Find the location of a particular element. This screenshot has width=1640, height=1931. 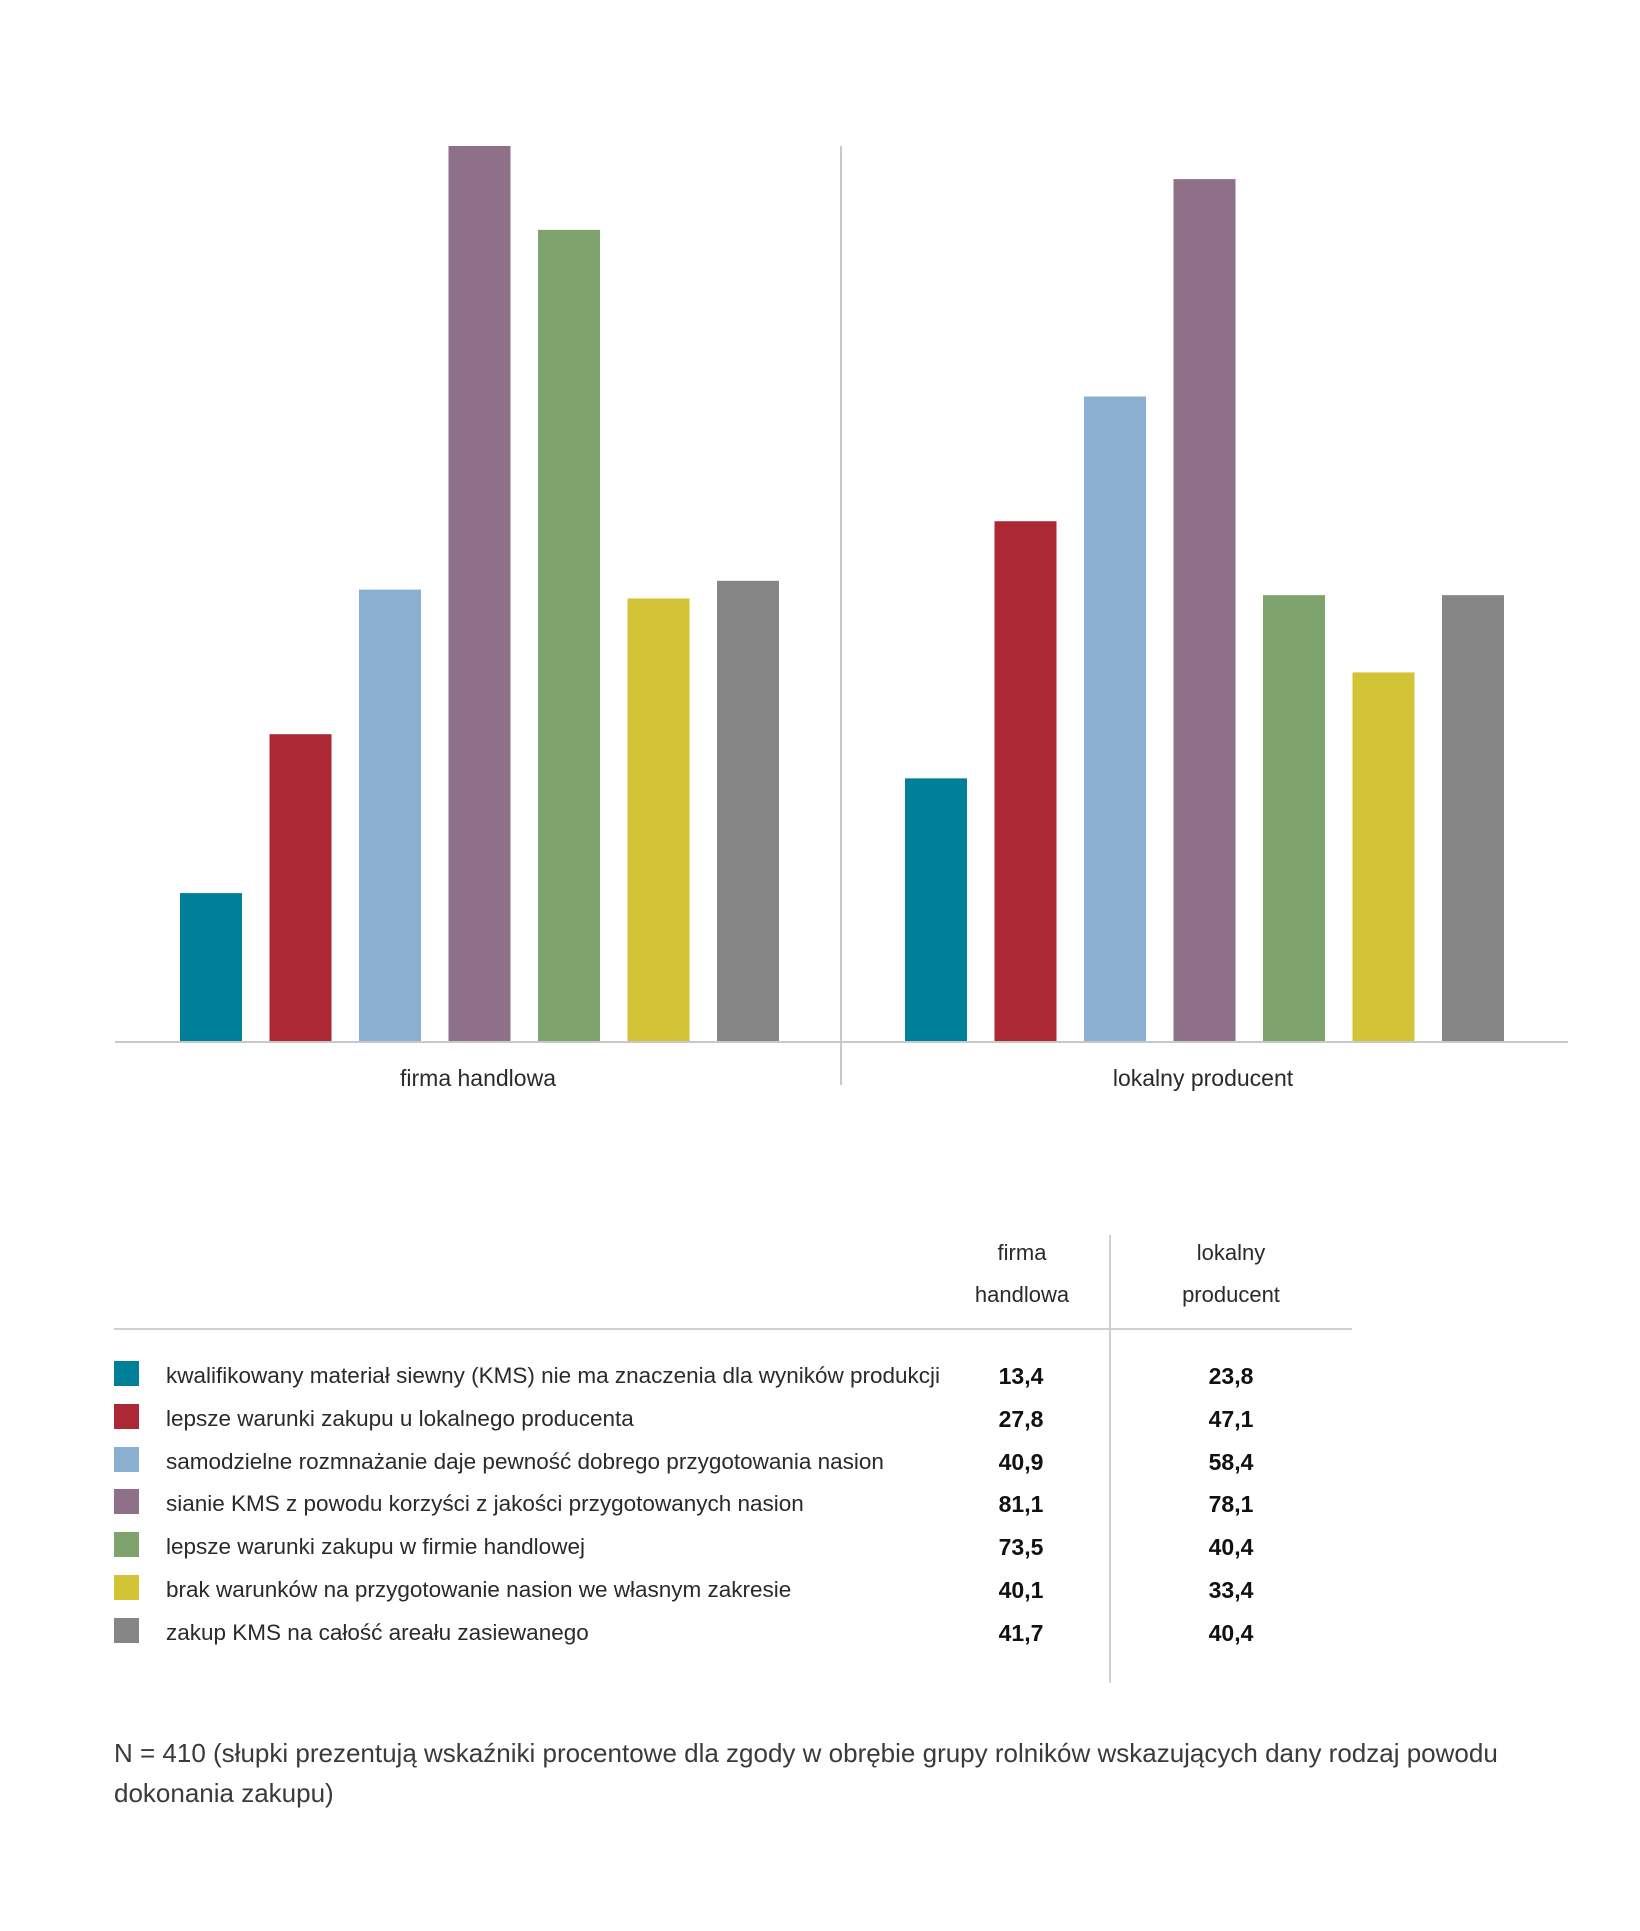

table-header-divider is located at coordinates (733, 1329).